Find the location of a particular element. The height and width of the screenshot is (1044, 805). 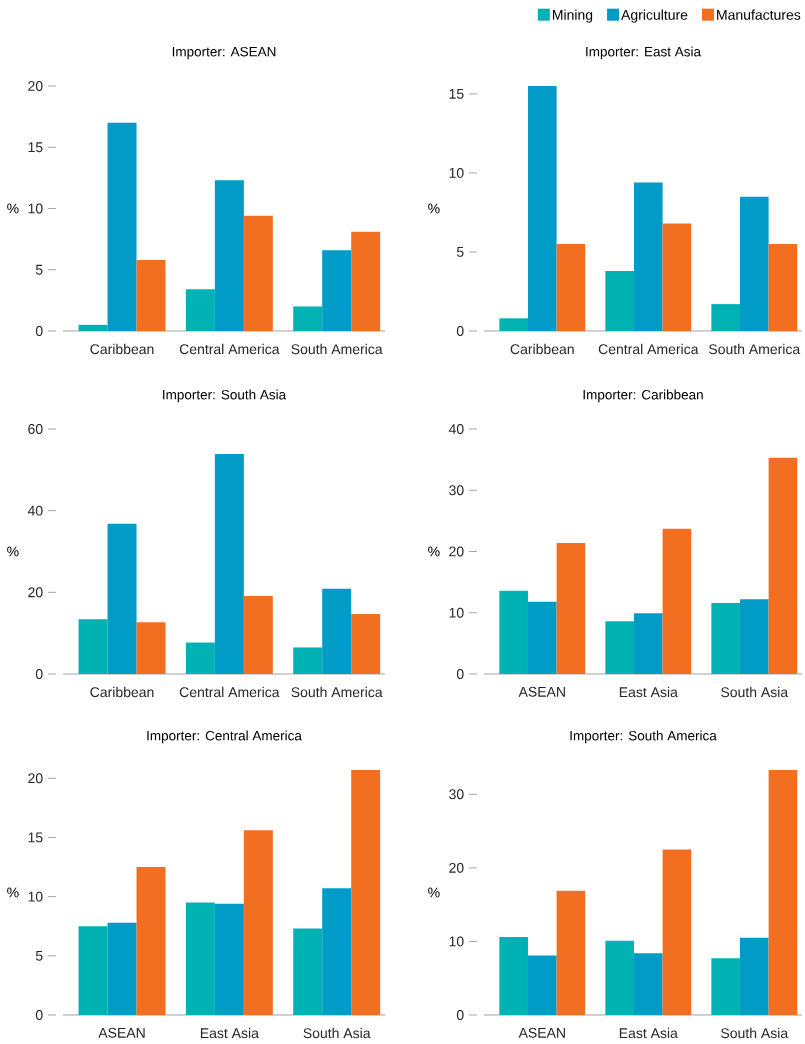

chart-title: Importer: South Asia is located at coordinates (225, 396).